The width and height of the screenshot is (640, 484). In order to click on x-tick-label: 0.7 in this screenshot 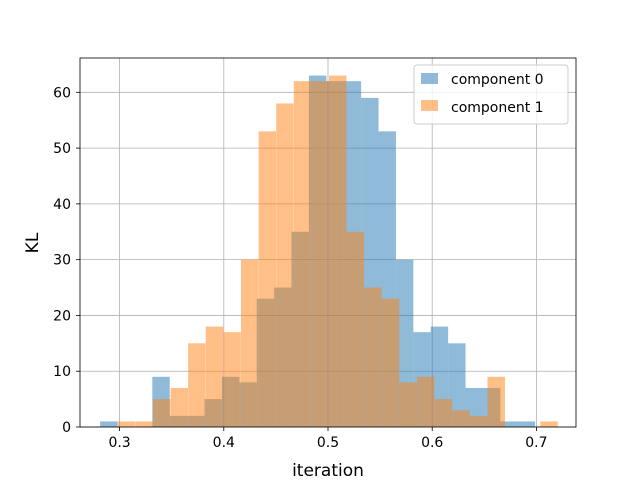, I will do `click(536, 443)`.